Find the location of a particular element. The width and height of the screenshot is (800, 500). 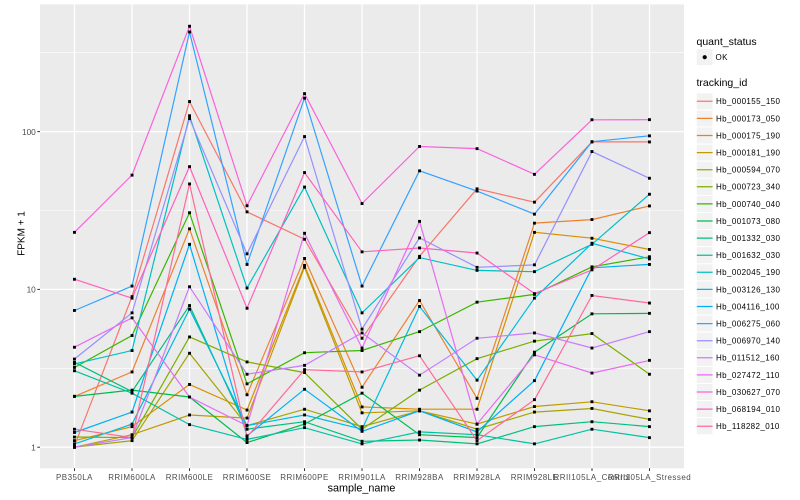

svg-text: RRIM600LE is located at coordinates (190, 477).